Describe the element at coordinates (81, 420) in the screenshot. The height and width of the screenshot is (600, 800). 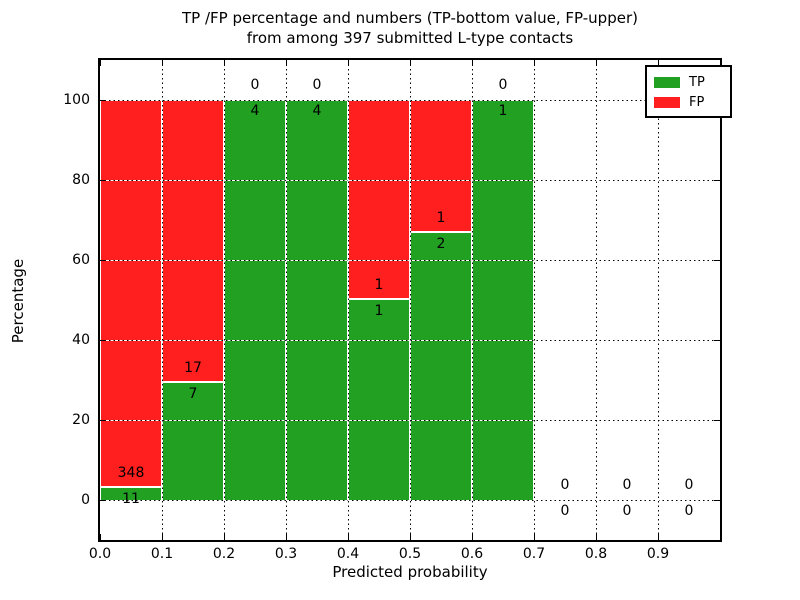
I see `y-tick-label: 20` at that location.